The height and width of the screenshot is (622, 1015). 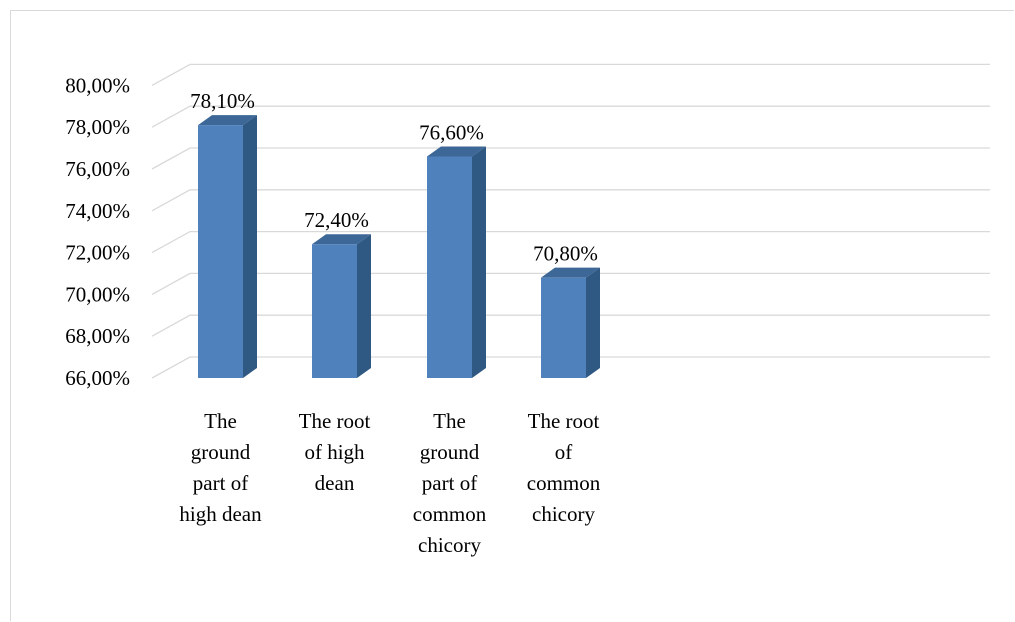 What do you see at coordinates (97, 127) in the screenshot?
I see `y-tick-label: 78,00%` at bounding box center [97, 127].